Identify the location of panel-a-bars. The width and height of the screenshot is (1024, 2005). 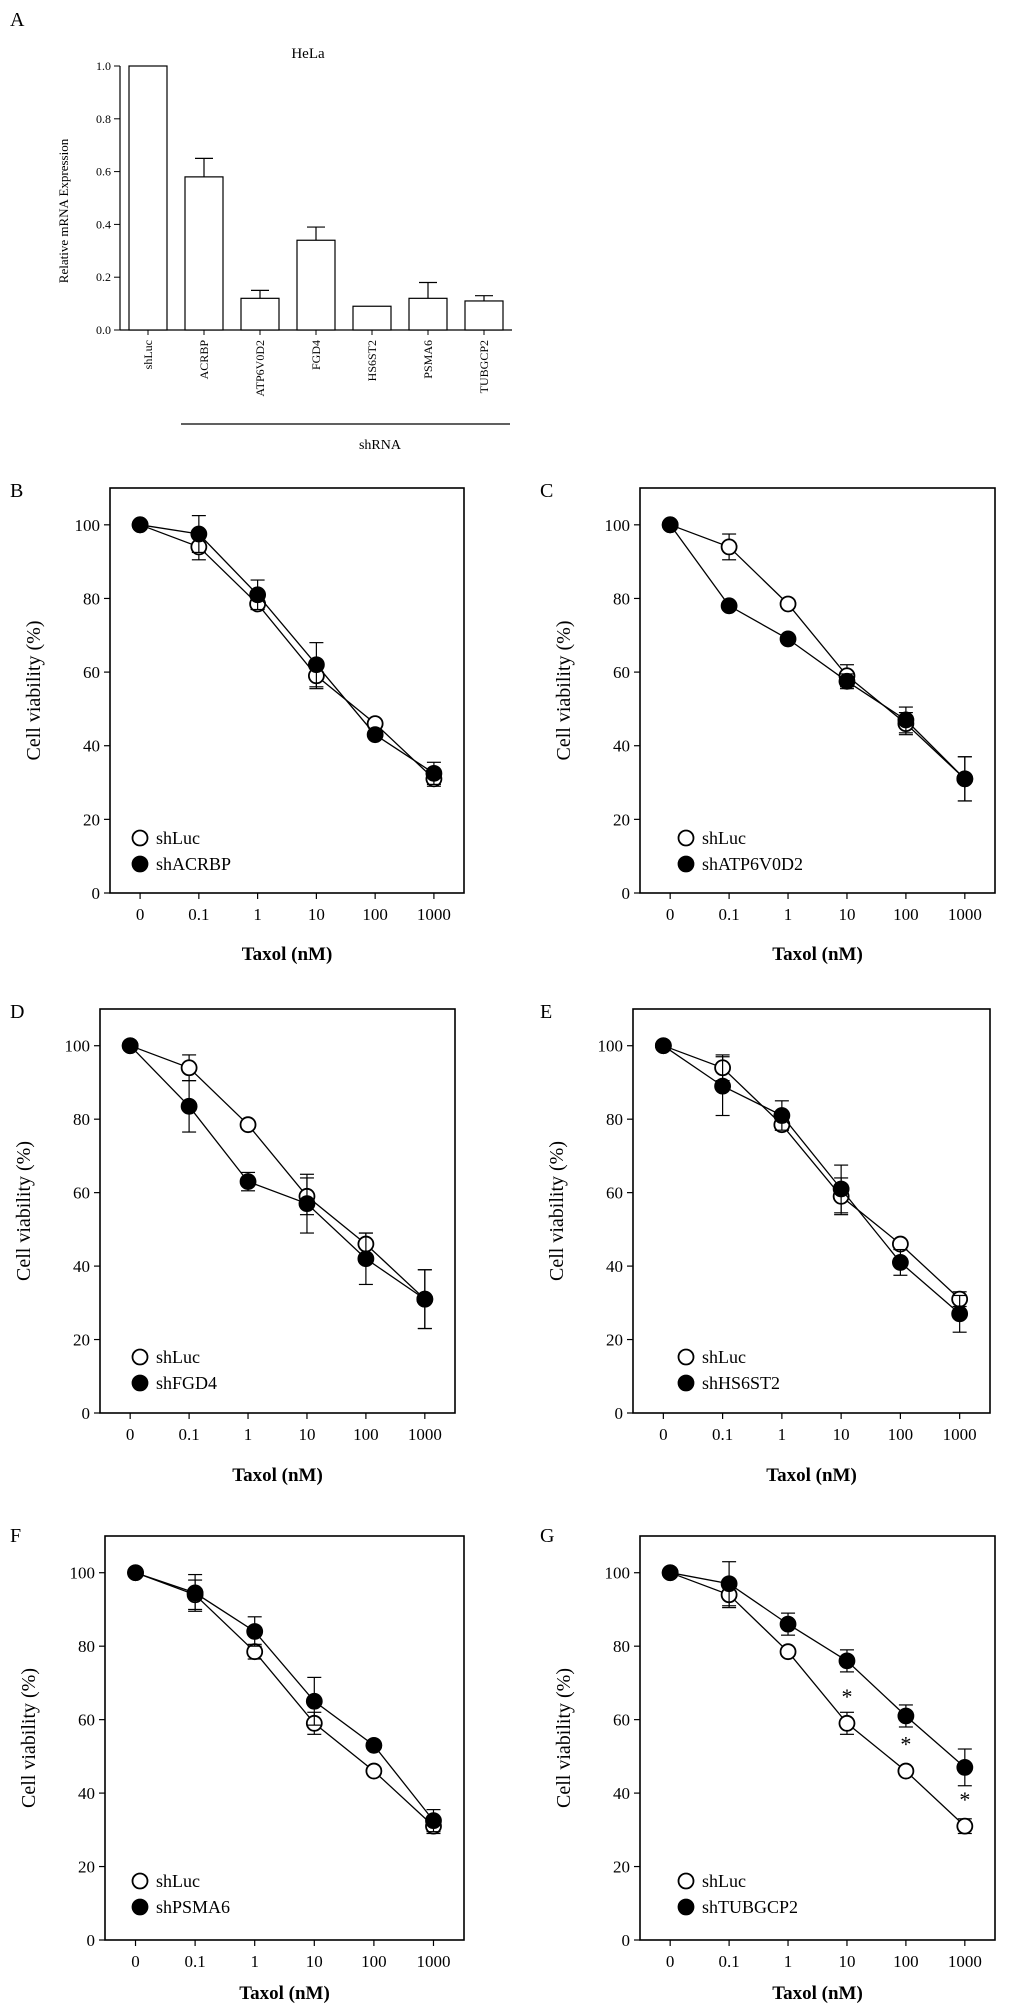
(316, 198).